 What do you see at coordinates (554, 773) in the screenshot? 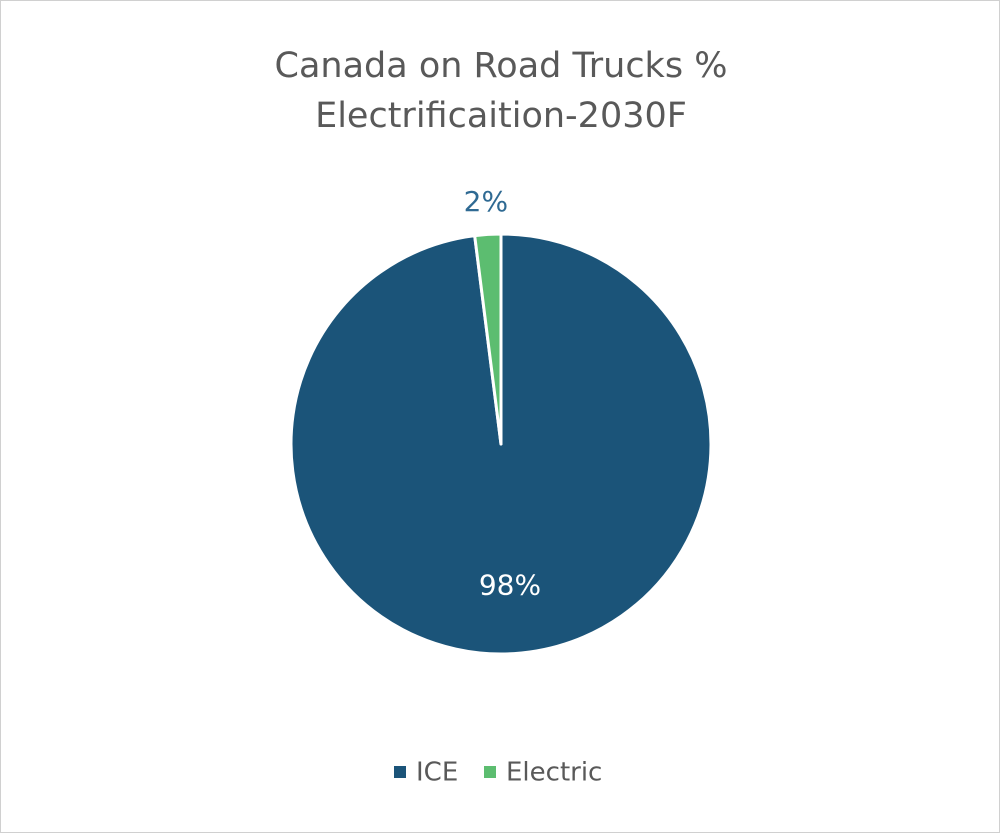
I see `legend-label: Electric` at bounding box center [554, 773].